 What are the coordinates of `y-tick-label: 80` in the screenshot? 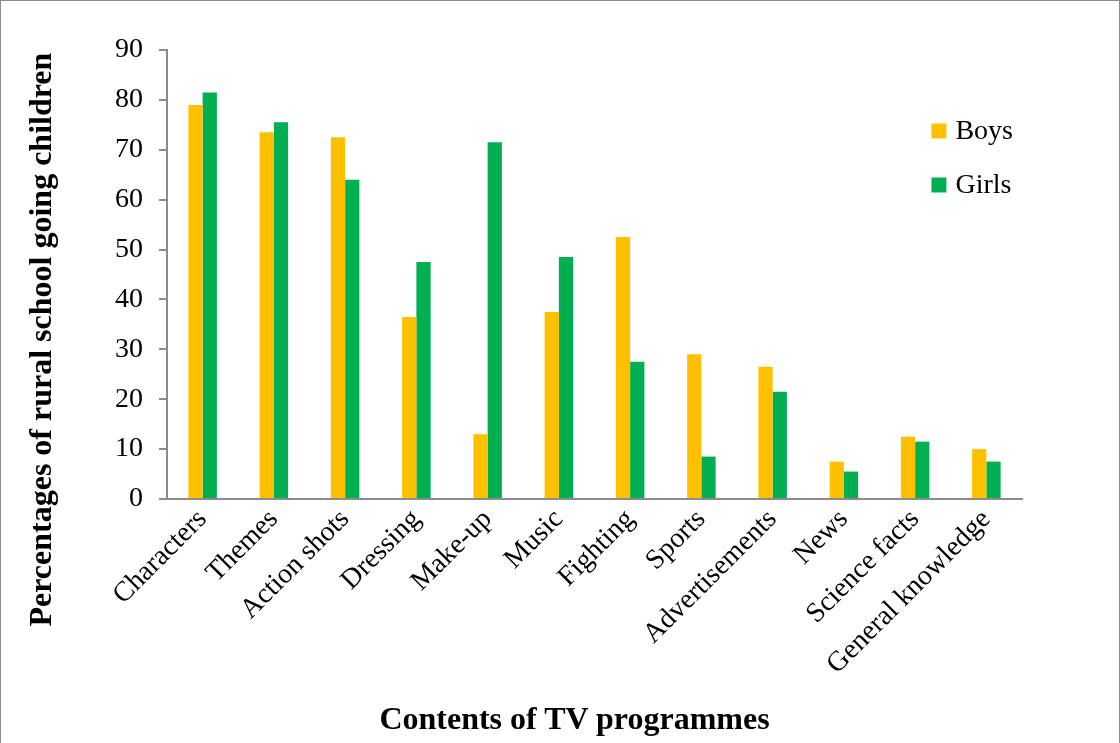 It's located at (129, 98).